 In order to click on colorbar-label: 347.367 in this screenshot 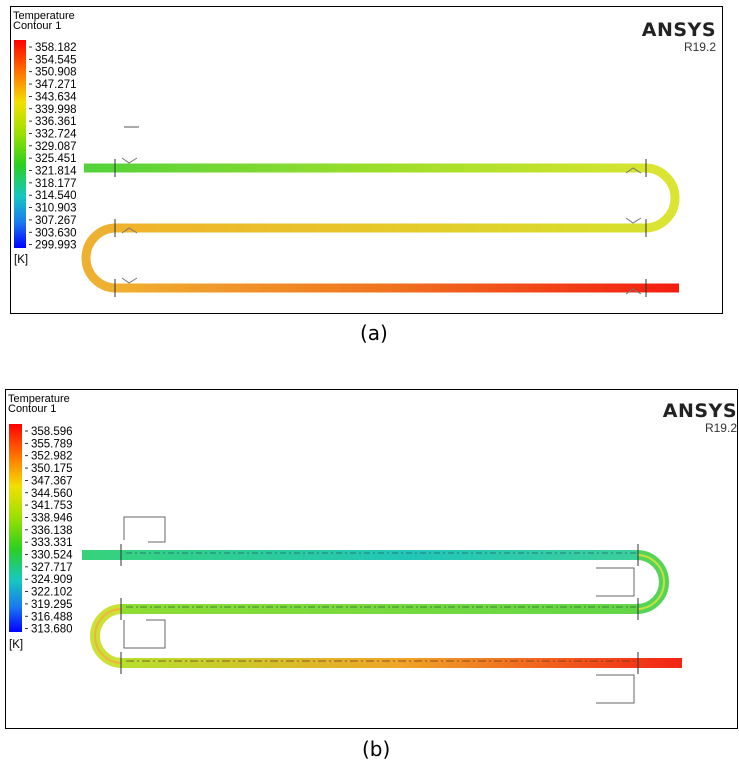, I will do `click(52, 481)`.